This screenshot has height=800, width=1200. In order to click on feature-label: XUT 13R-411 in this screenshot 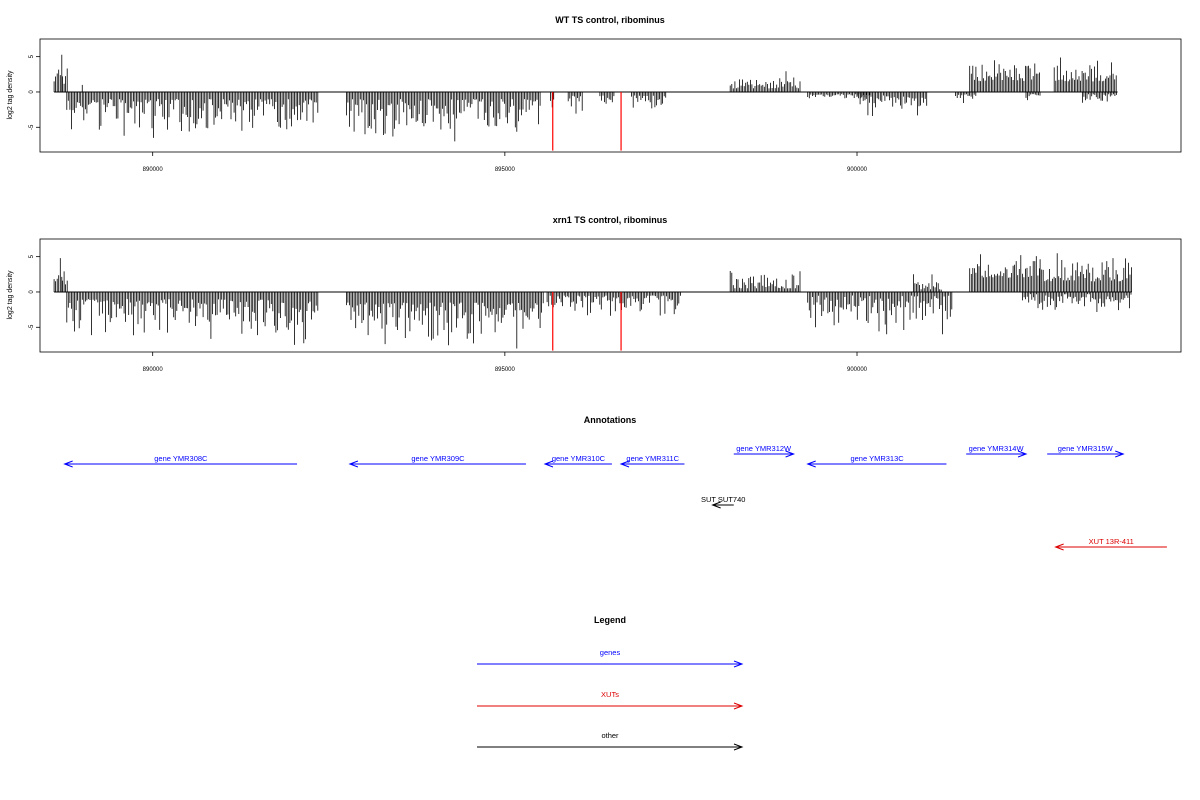, I will do `click(1111, 541)`.